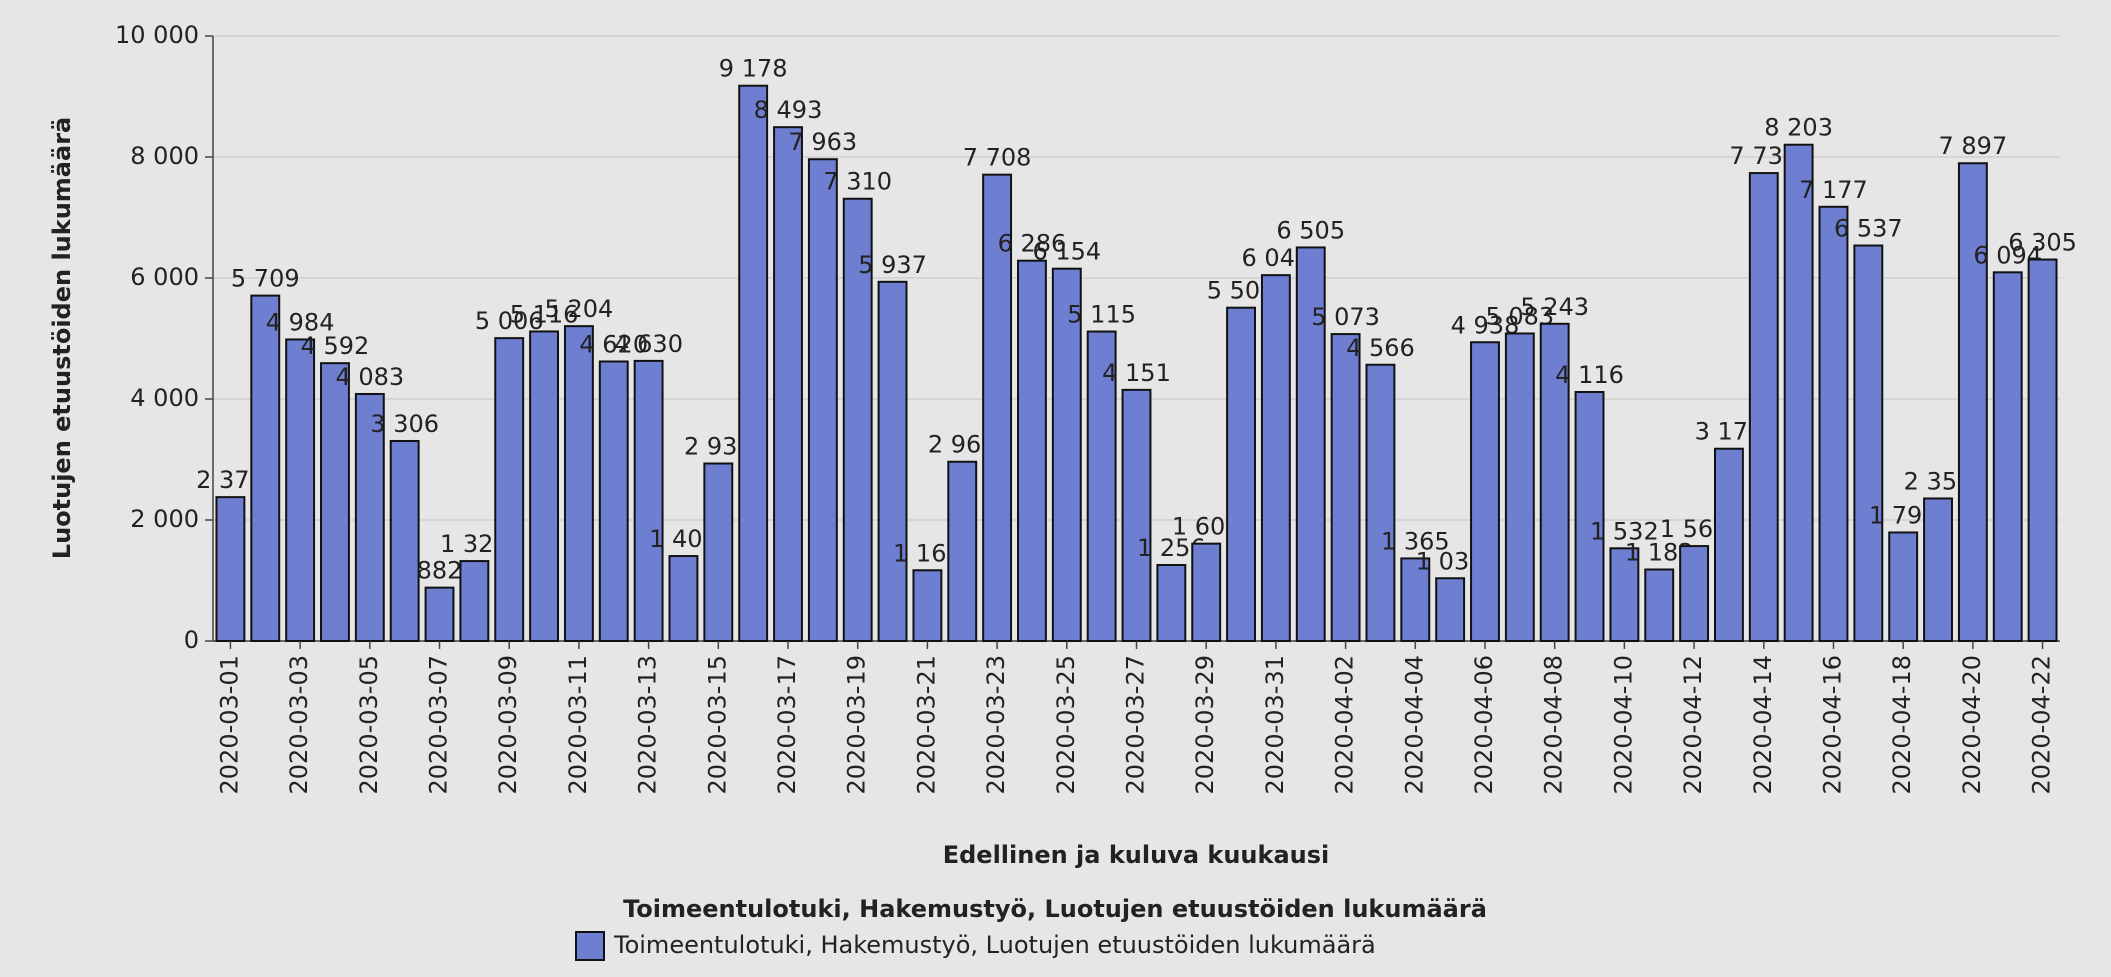 This screenshot has width=2111, height=977. Describe the element at coordinates (62, 338) in the screenshot. I see `y-axis-title: Luotujen etuustöiden lukumäärä` at that location.